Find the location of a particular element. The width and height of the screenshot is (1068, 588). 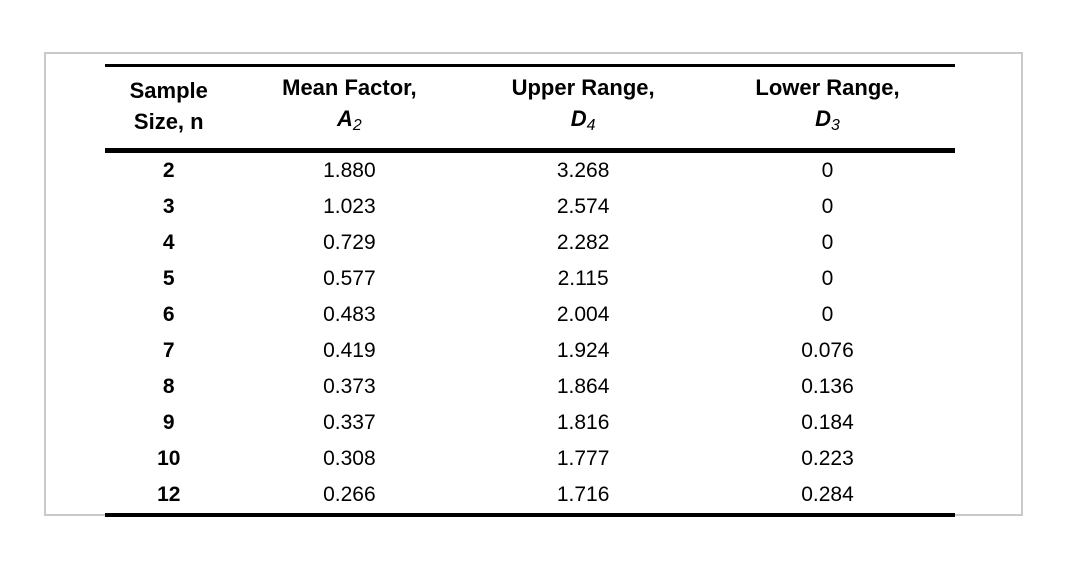

cell-d4: 2.282 is located at coordinates (583, 242).